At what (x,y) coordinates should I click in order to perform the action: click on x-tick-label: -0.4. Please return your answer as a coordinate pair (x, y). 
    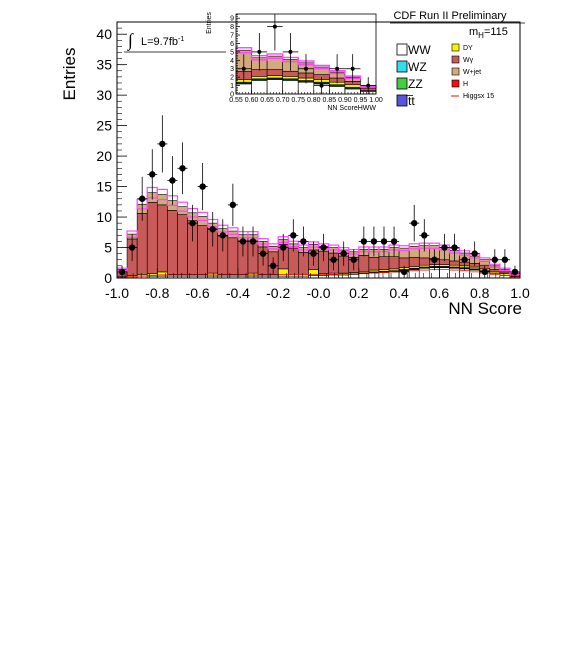
    Looking at the image, I should click on (238, 293).